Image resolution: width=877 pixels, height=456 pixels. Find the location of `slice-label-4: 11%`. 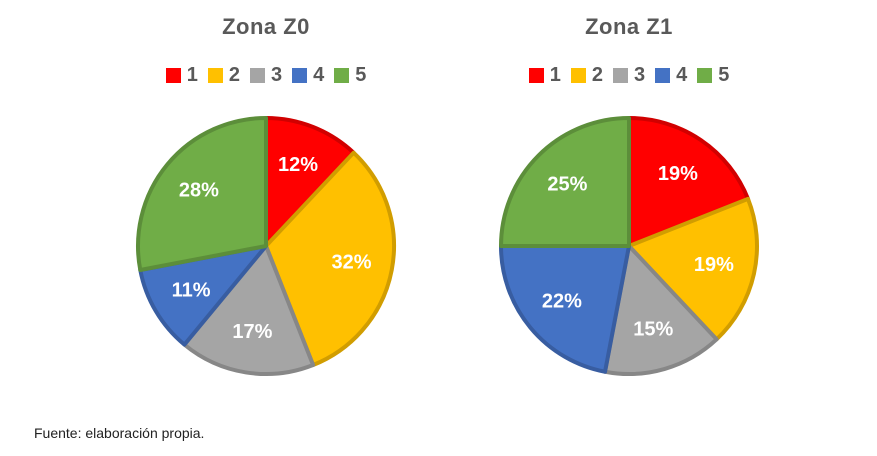

slice-label-4: 11% is located at coordinates (191, 290).